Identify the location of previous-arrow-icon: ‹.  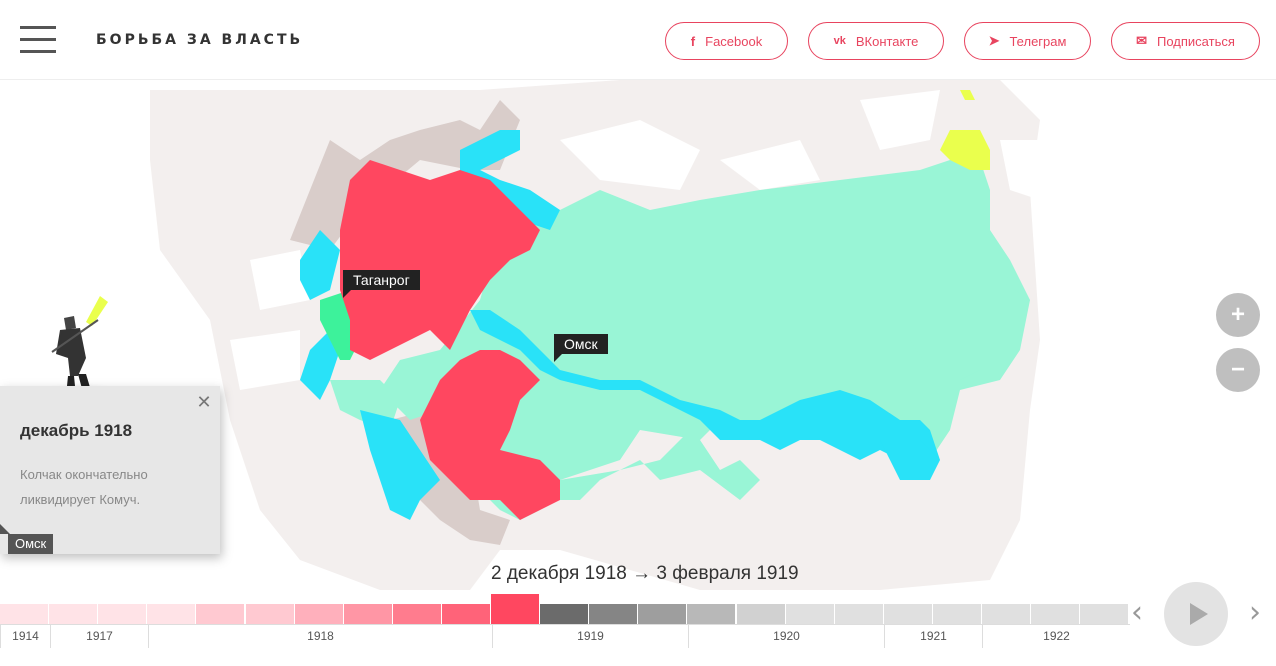
(1137, 612).